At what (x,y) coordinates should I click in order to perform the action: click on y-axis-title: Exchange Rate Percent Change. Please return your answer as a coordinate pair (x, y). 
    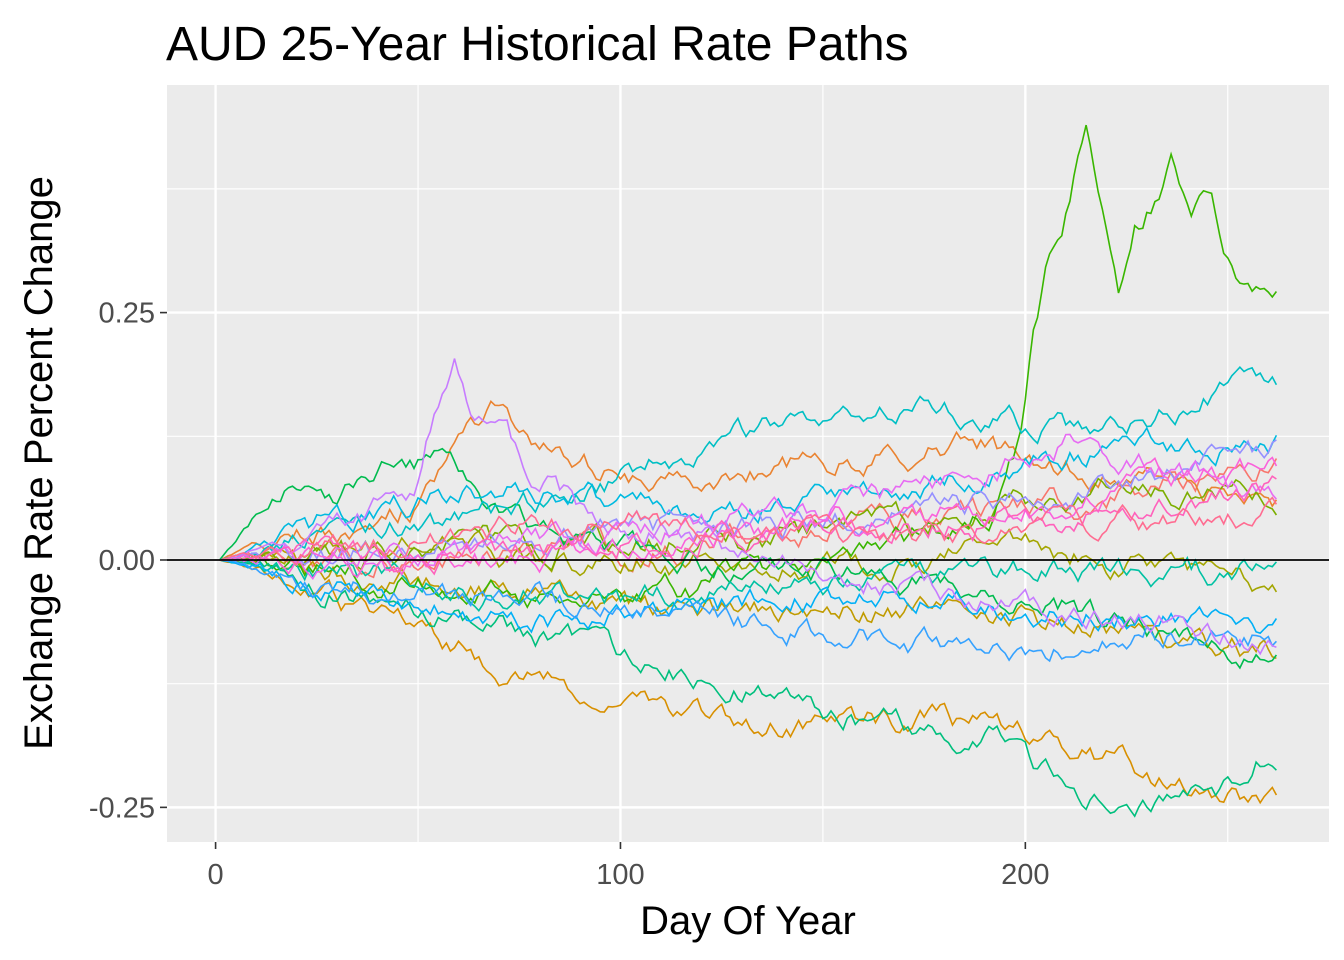
    Looking at the image, I should click on (39, 463).